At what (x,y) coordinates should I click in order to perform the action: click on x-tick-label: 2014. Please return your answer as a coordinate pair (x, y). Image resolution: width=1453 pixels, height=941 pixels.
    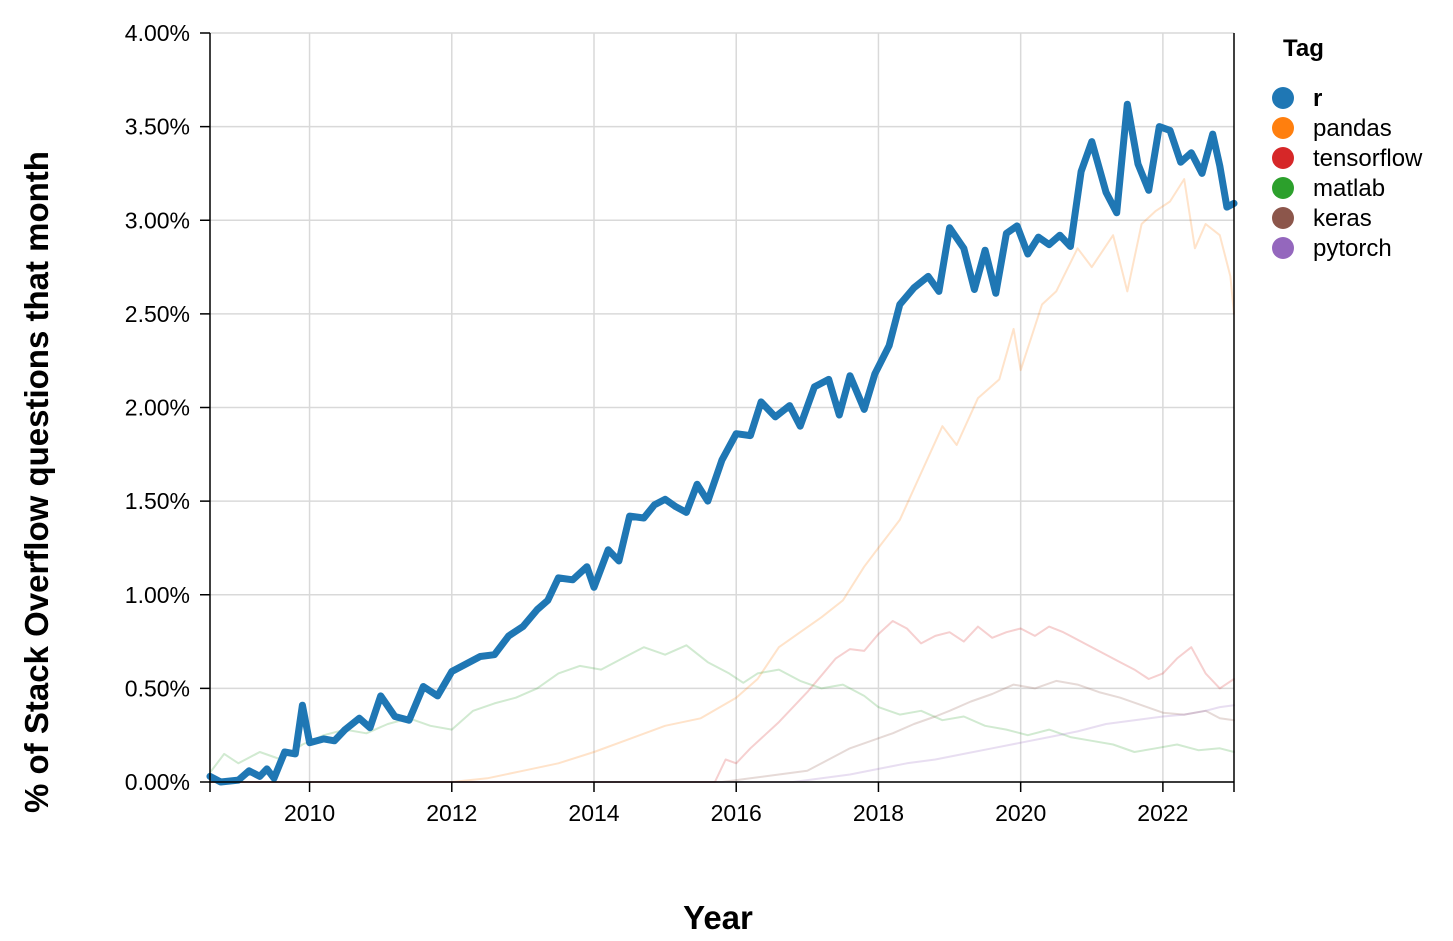
    Looking at the image, I should click on (593, 813).